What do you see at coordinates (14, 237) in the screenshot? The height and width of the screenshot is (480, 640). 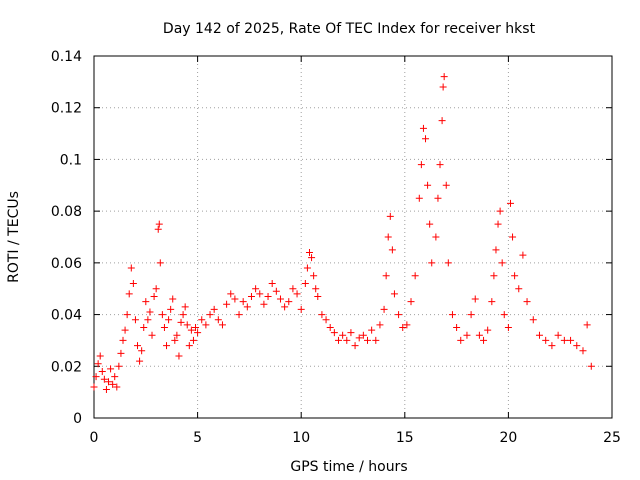 I see `y-axis-label: ROTI / TECUs` at bounding box center [14, 237].